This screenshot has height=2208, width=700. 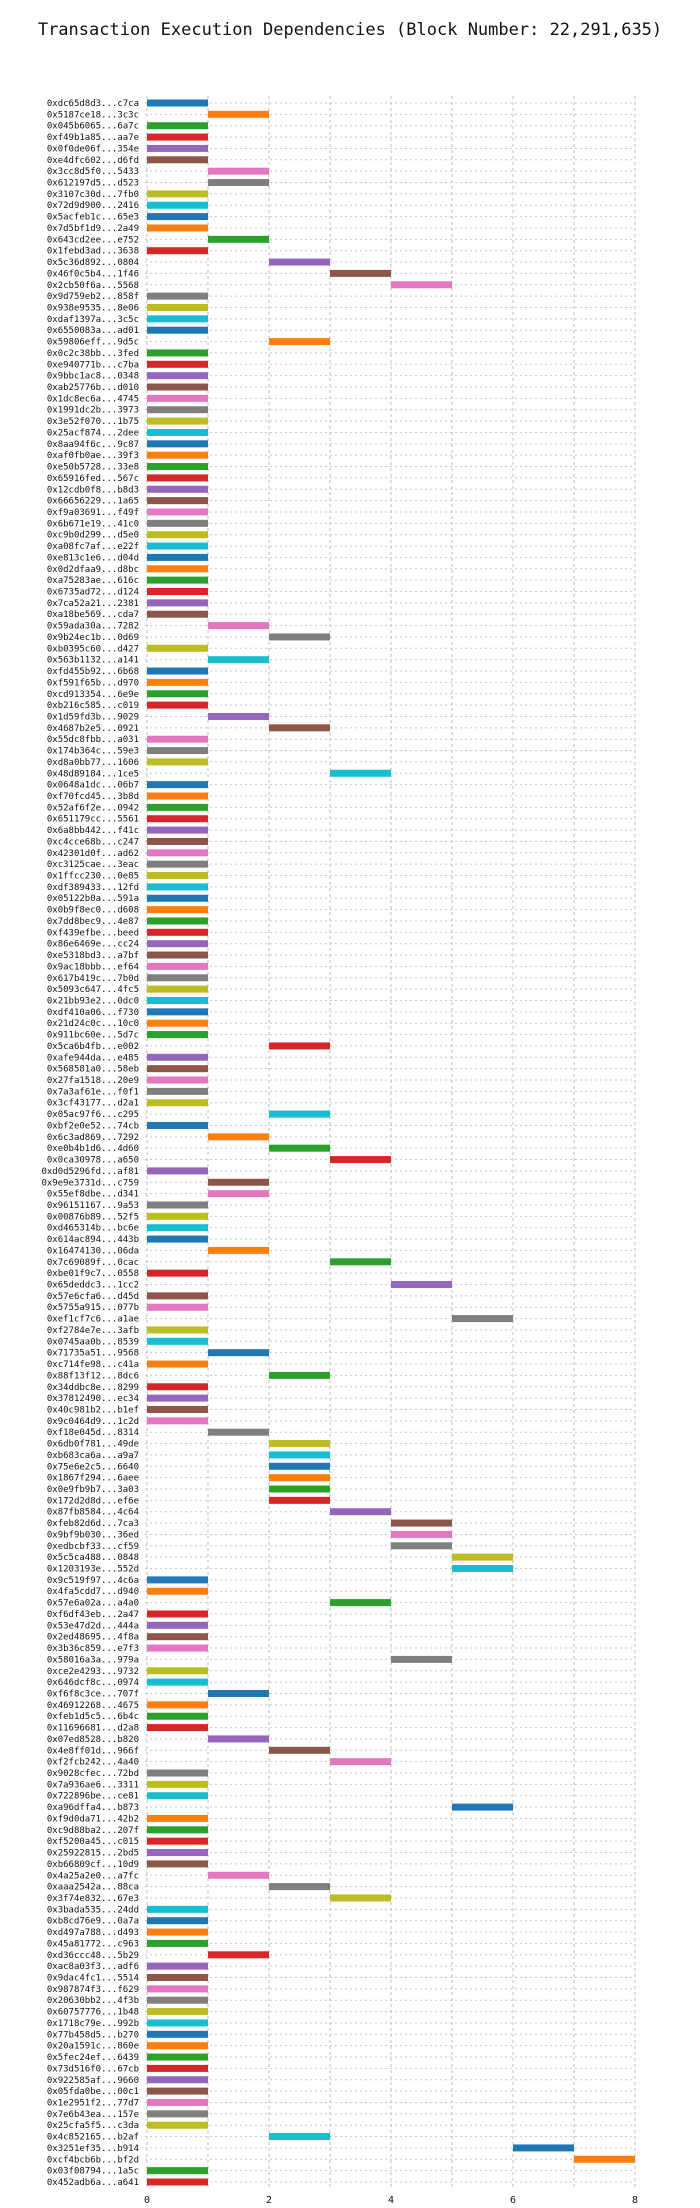 What do you see at coordinates (93, 1456) in the screenshot?
I see `y-tick-label: 0xb683ca6a...a9a7` at bounding box center [93, 1456].